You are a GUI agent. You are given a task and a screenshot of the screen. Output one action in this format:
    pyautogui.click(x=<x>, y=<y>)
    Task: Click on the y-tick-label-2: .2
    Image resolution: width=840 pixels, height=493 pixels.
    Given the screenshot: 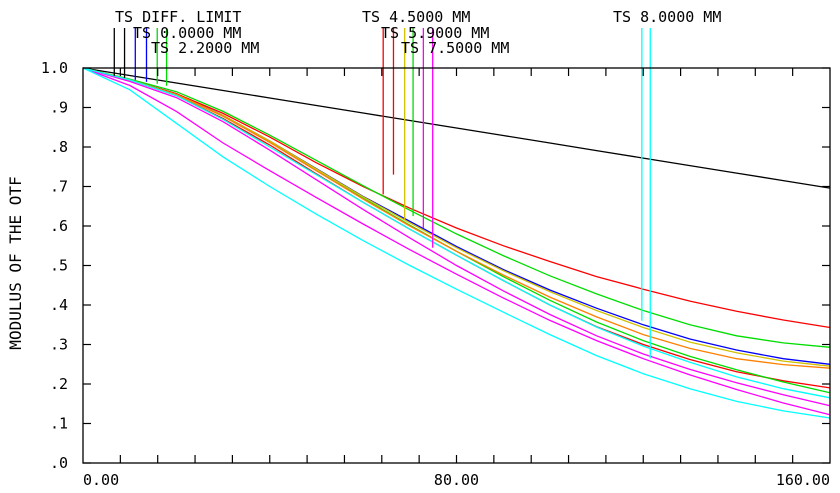 What is the action you would take?
    pyautogui.click(x=59, y=384)
    